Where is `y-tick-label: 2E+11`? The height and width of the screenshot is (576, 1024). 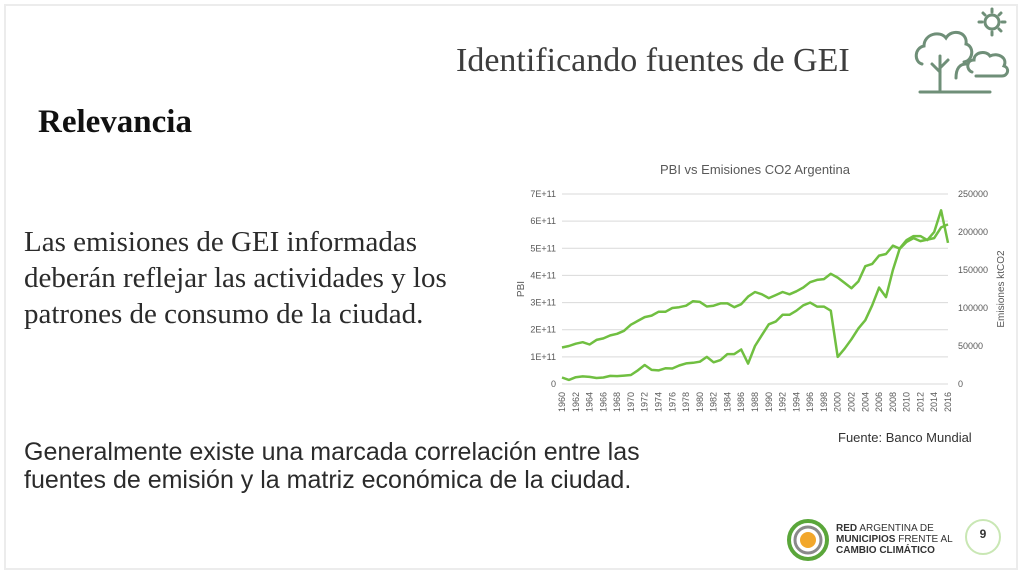
y-tick-label: 2E+11 is located at coordinates (543, 330).